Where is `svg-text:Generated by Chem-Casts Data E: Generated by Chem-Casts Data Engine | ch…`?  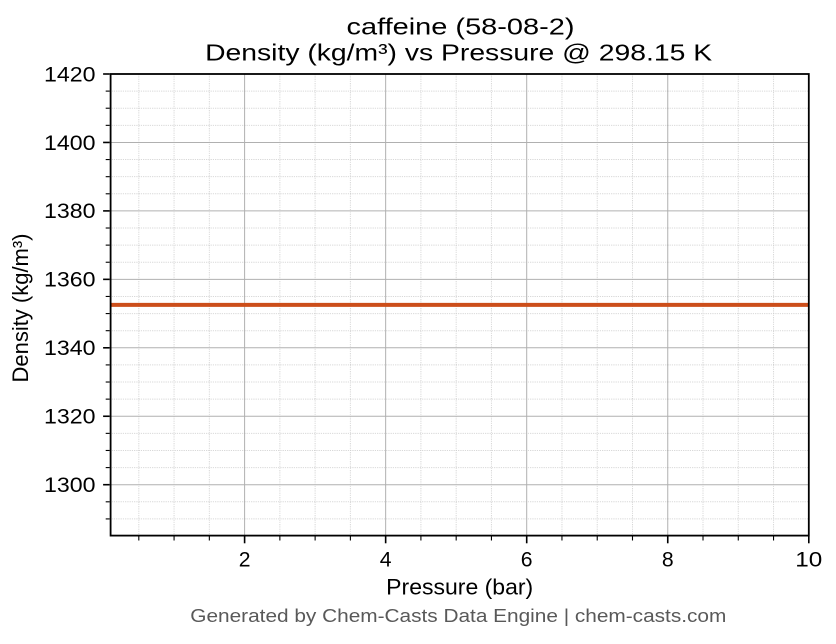
svg-text:Generated by Chem-Casts Data E: Generated by Chem-Casts Data Engine | ch… is located at coordinates (458, 615).